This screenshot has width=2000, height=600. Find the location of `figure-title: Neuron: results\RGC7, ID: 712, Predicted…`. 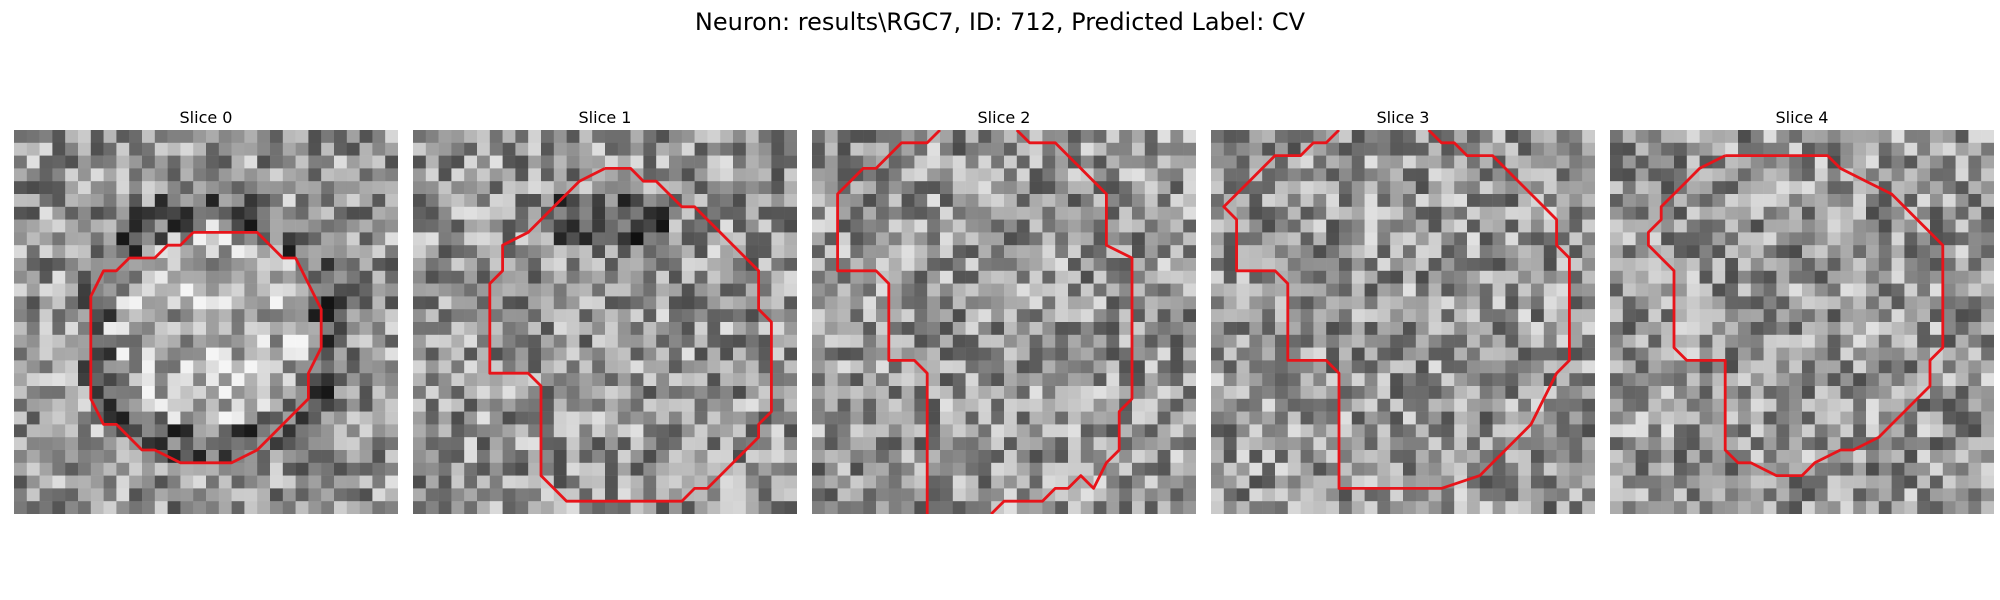

figure-title: Neuron: results\RGC7, ID: 712, Predicted… is located at coordinates (1000, 22).